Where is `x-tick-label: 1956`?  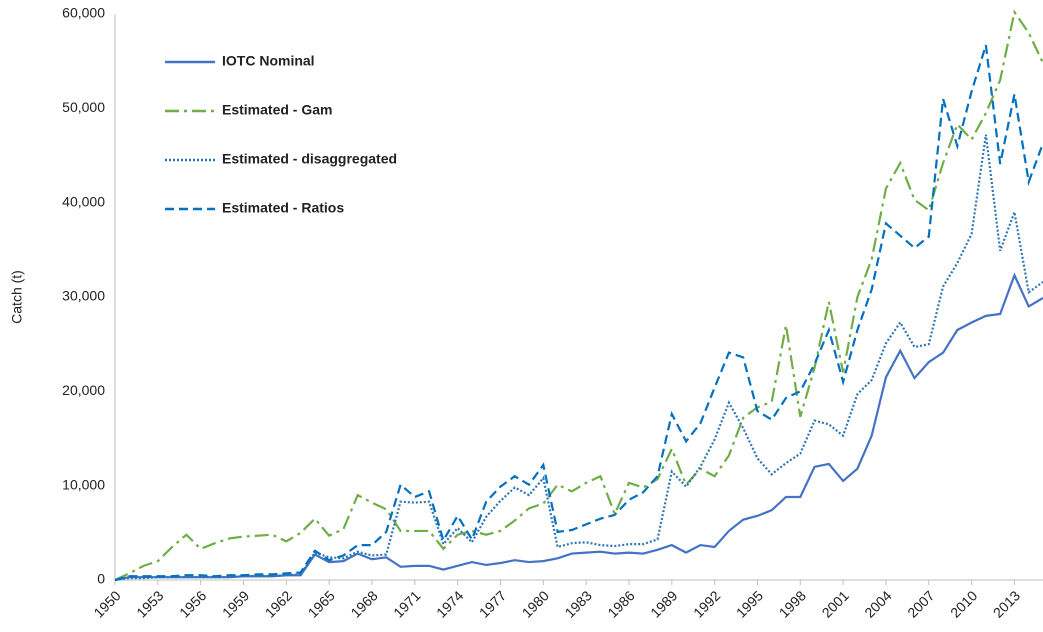 x-tick-label: 1956 is located at coordinates (192, 603).